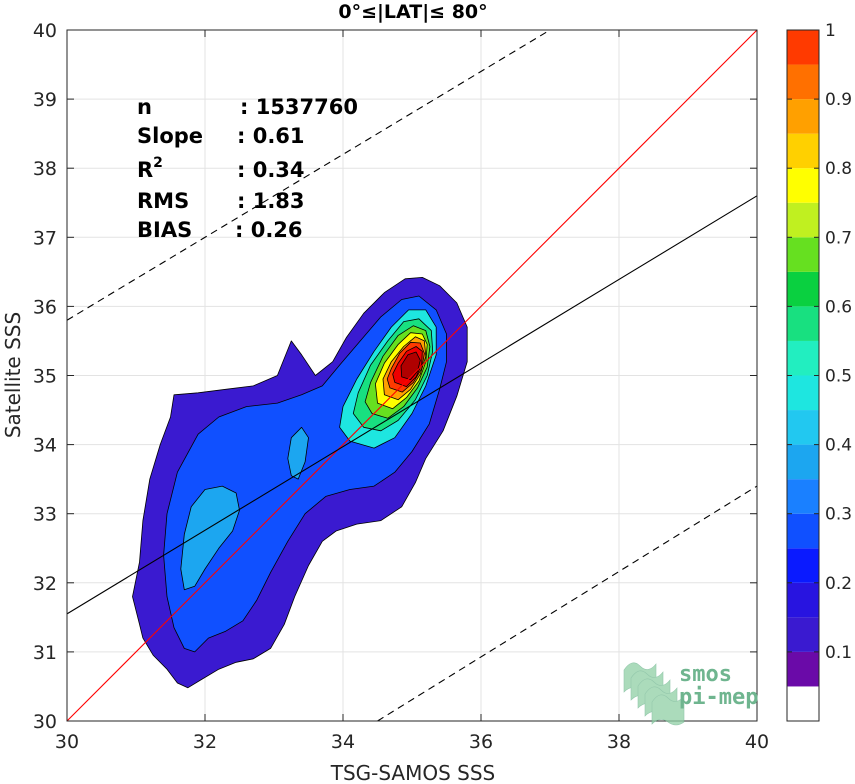 This screenshot has height=784, width=855. Describe the element at coordinates (45, 100) in the screenshot. I see `y-tick-label: 39` at that location.